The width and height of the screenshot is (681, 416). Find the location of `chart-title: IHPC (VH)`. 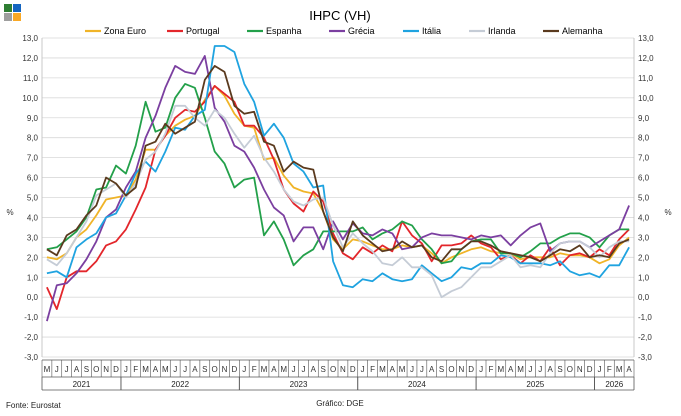

chart-title: IHPC (VH) is located at coordinates (339, 15).